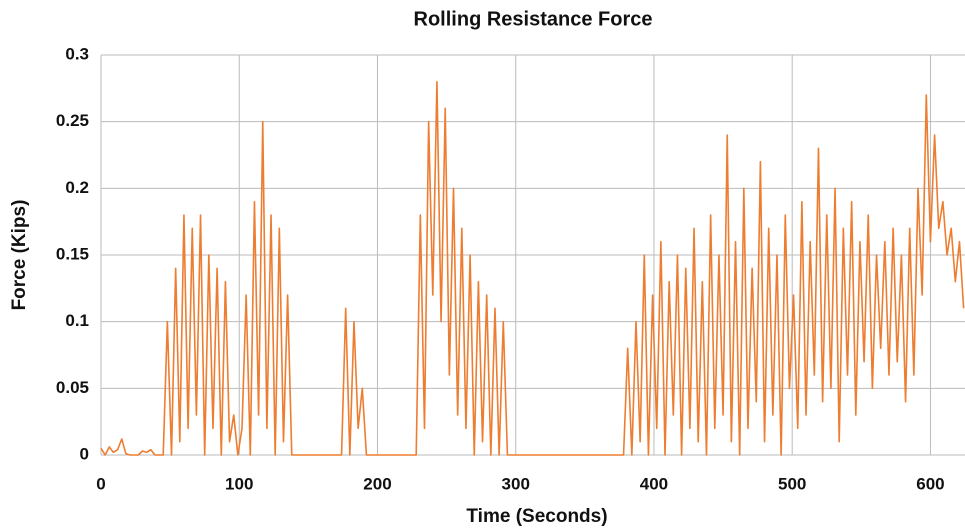 The height and width of the screenshot is (529, 965). What do you see at coordinates (533, 19) in the screenshot?
I see `chart-title: Rolling Resistance Force` at bounding box center [533, 19].